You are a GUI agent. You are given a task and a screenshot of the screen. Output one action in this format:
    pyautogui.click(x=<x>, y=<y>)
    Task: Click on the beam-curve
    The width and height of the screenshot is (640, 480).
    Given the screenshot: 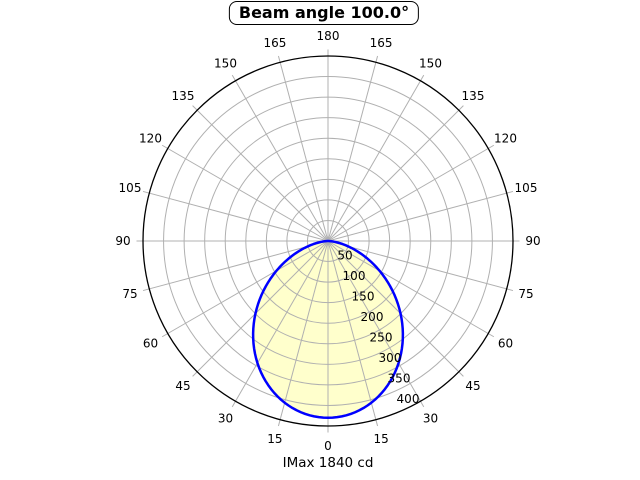 What is the action you would take?
    pyautogui.click(x=328, y=329)
    